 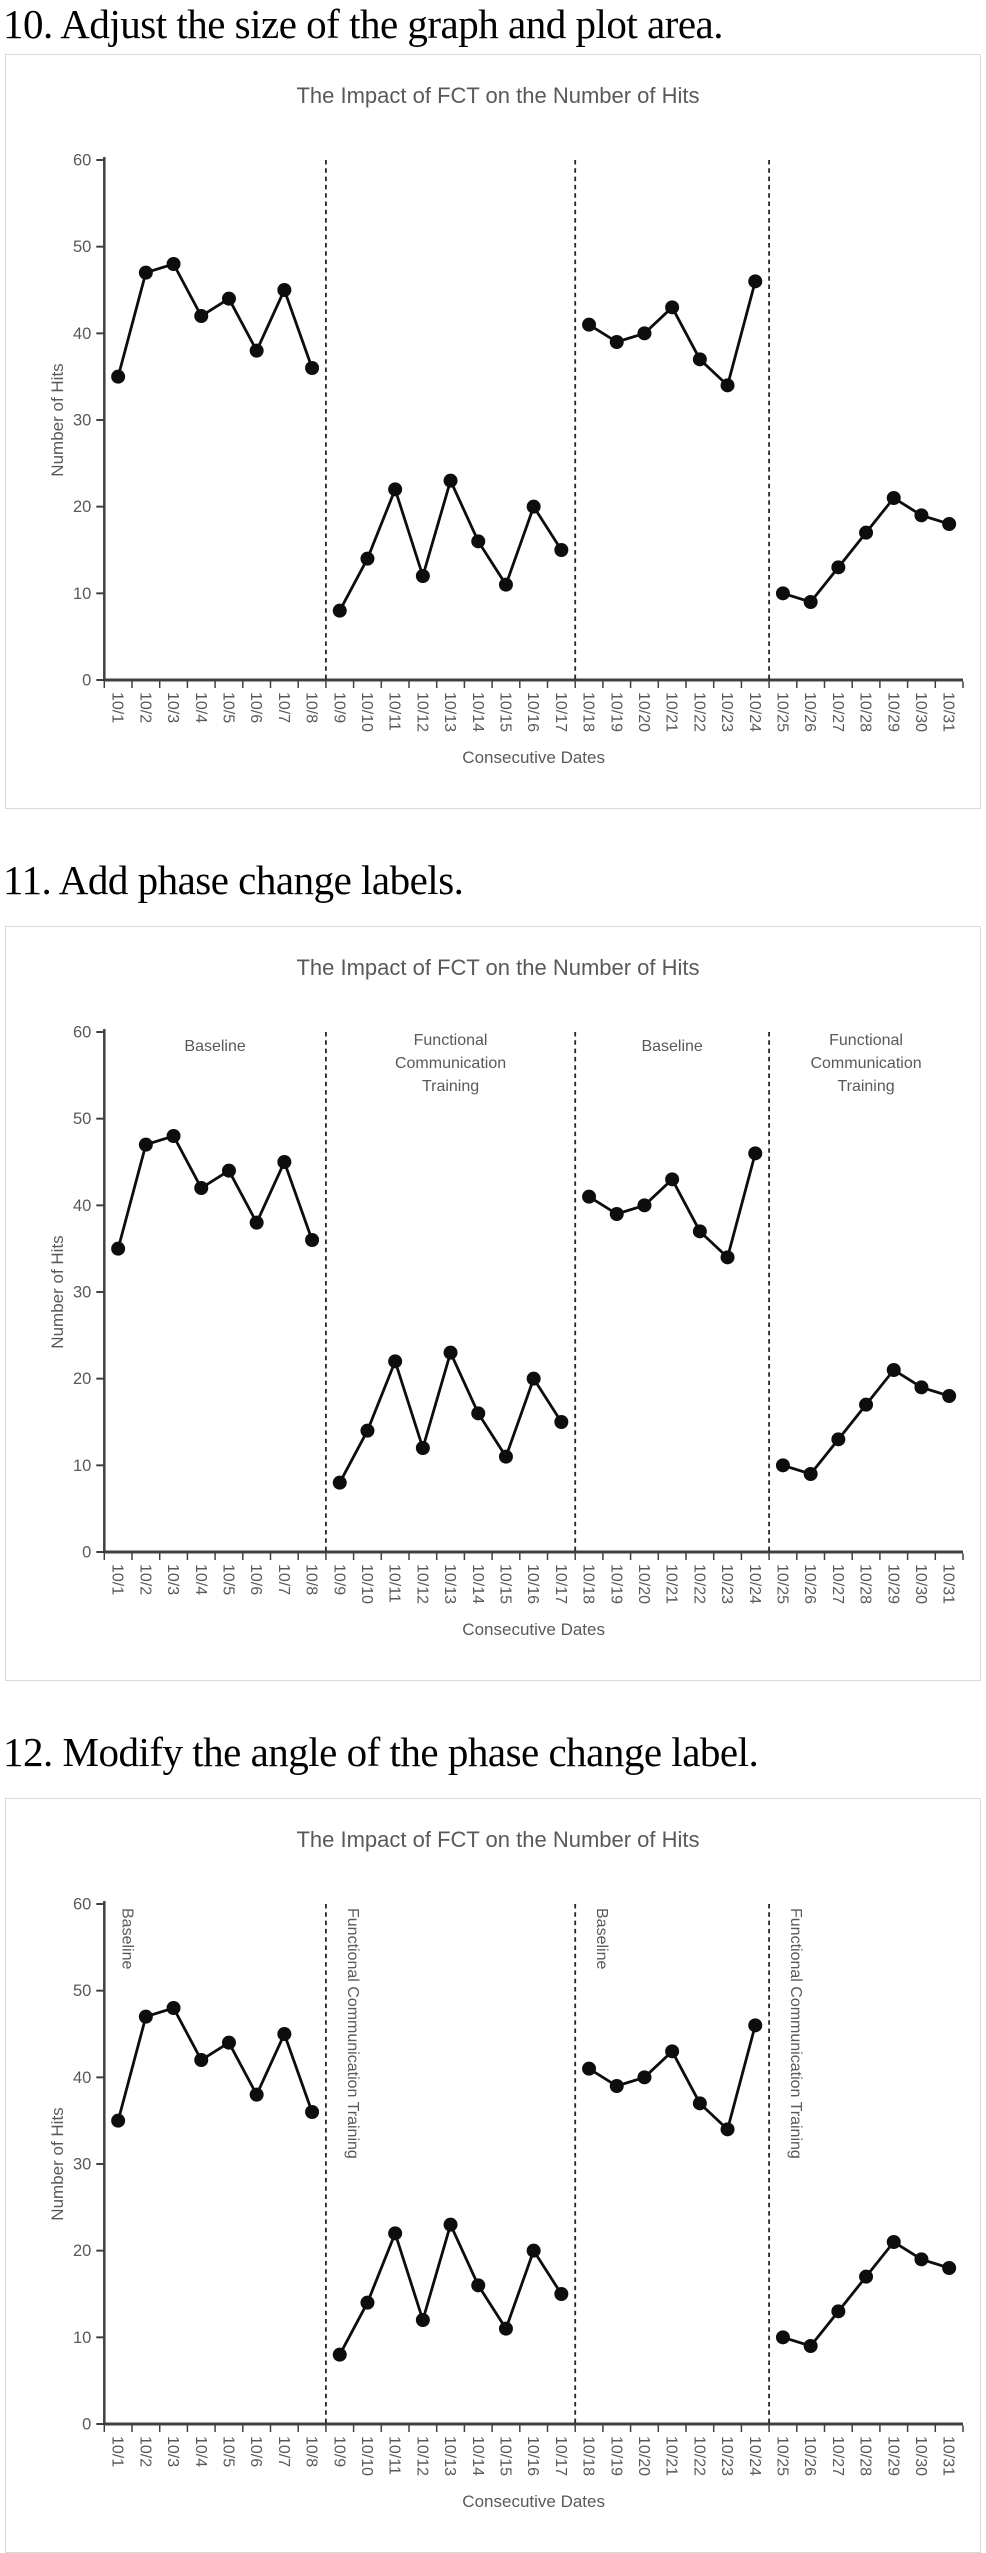 What do you see at coordinates (449, 2456) in the screenshot?
I see `x-tick-label: 10/13` at bounding box center [449, 2456].